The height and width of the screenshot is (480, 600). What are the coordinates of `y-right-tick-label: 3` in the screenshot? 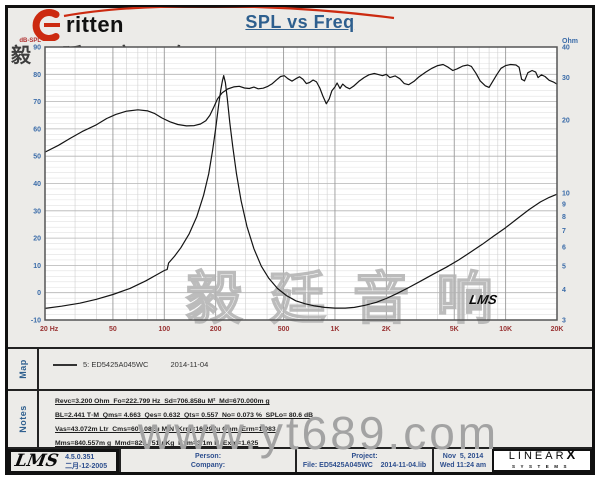 It's located at (564, 321).